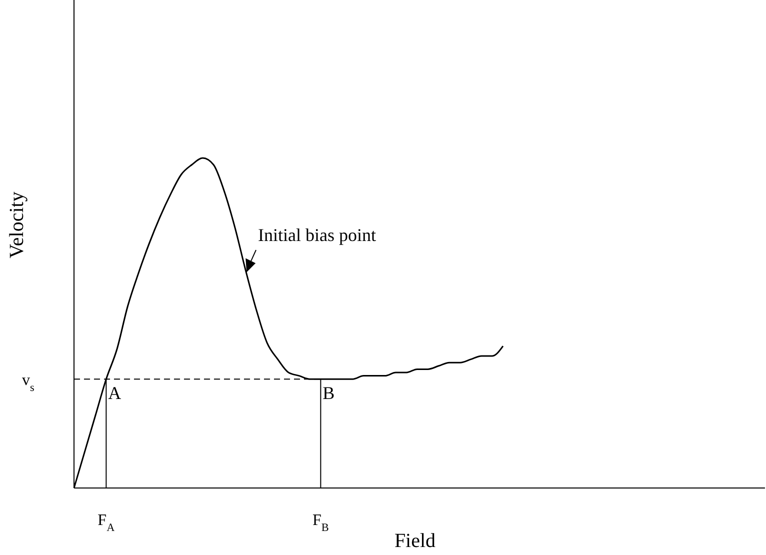  Describe the element at coordinates (317, 235) in the screenshot. I see `annotation: Initial bias point` at that location.